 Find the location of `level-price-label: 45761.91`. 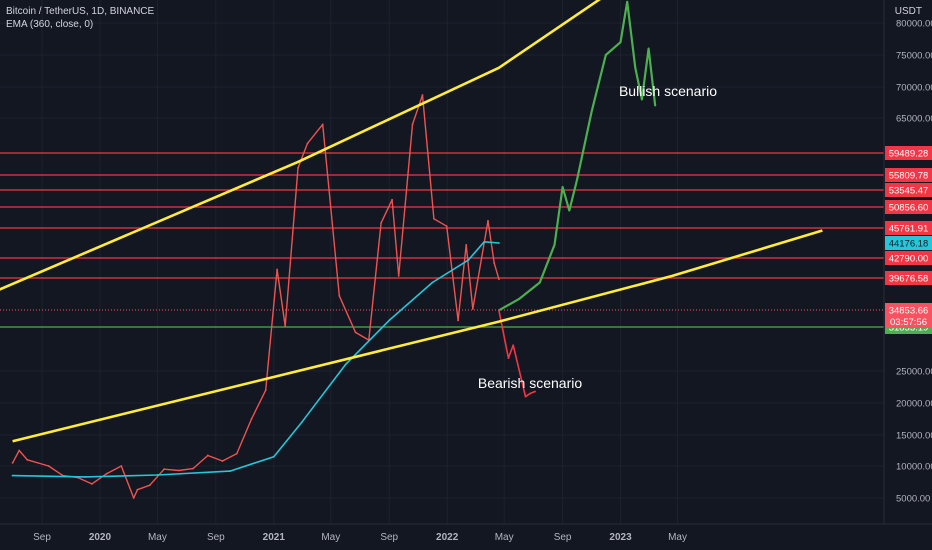

level-price-label: 45761.91 is located at coordinates (909, 229).